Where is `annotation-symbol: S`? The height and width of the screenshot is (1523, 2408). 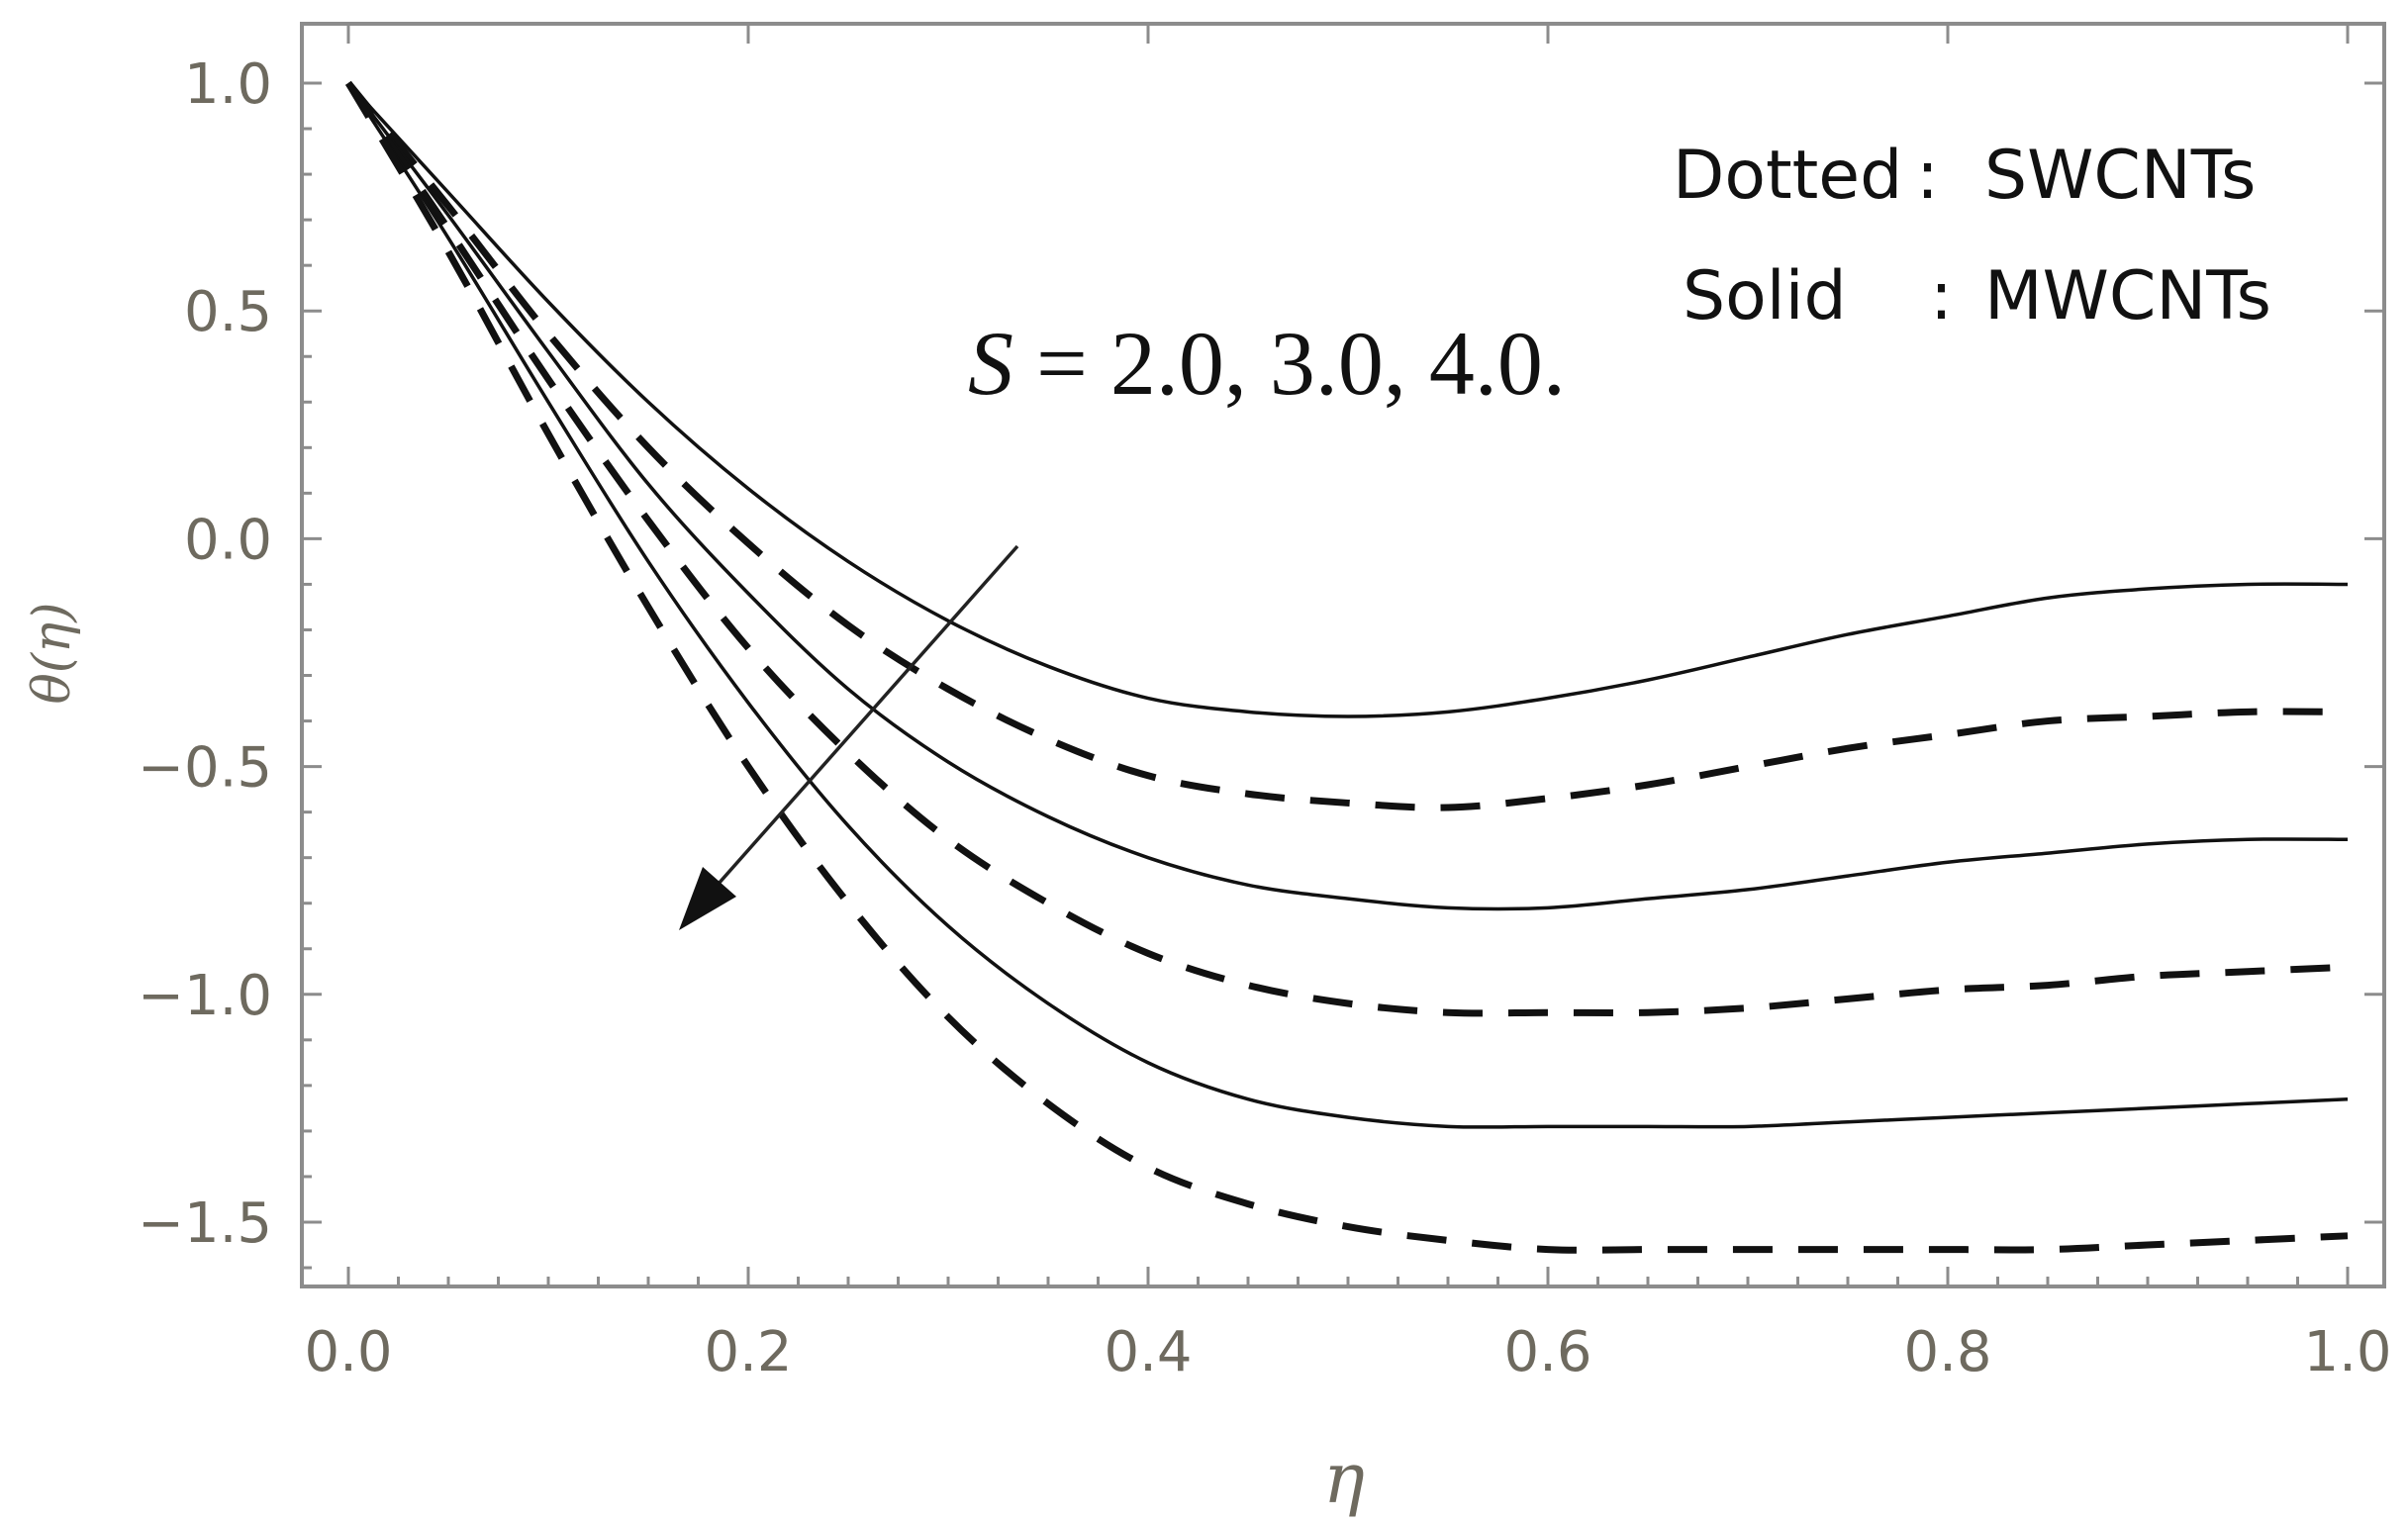
annotation-symbol: S is located at coordinates (990, 364).